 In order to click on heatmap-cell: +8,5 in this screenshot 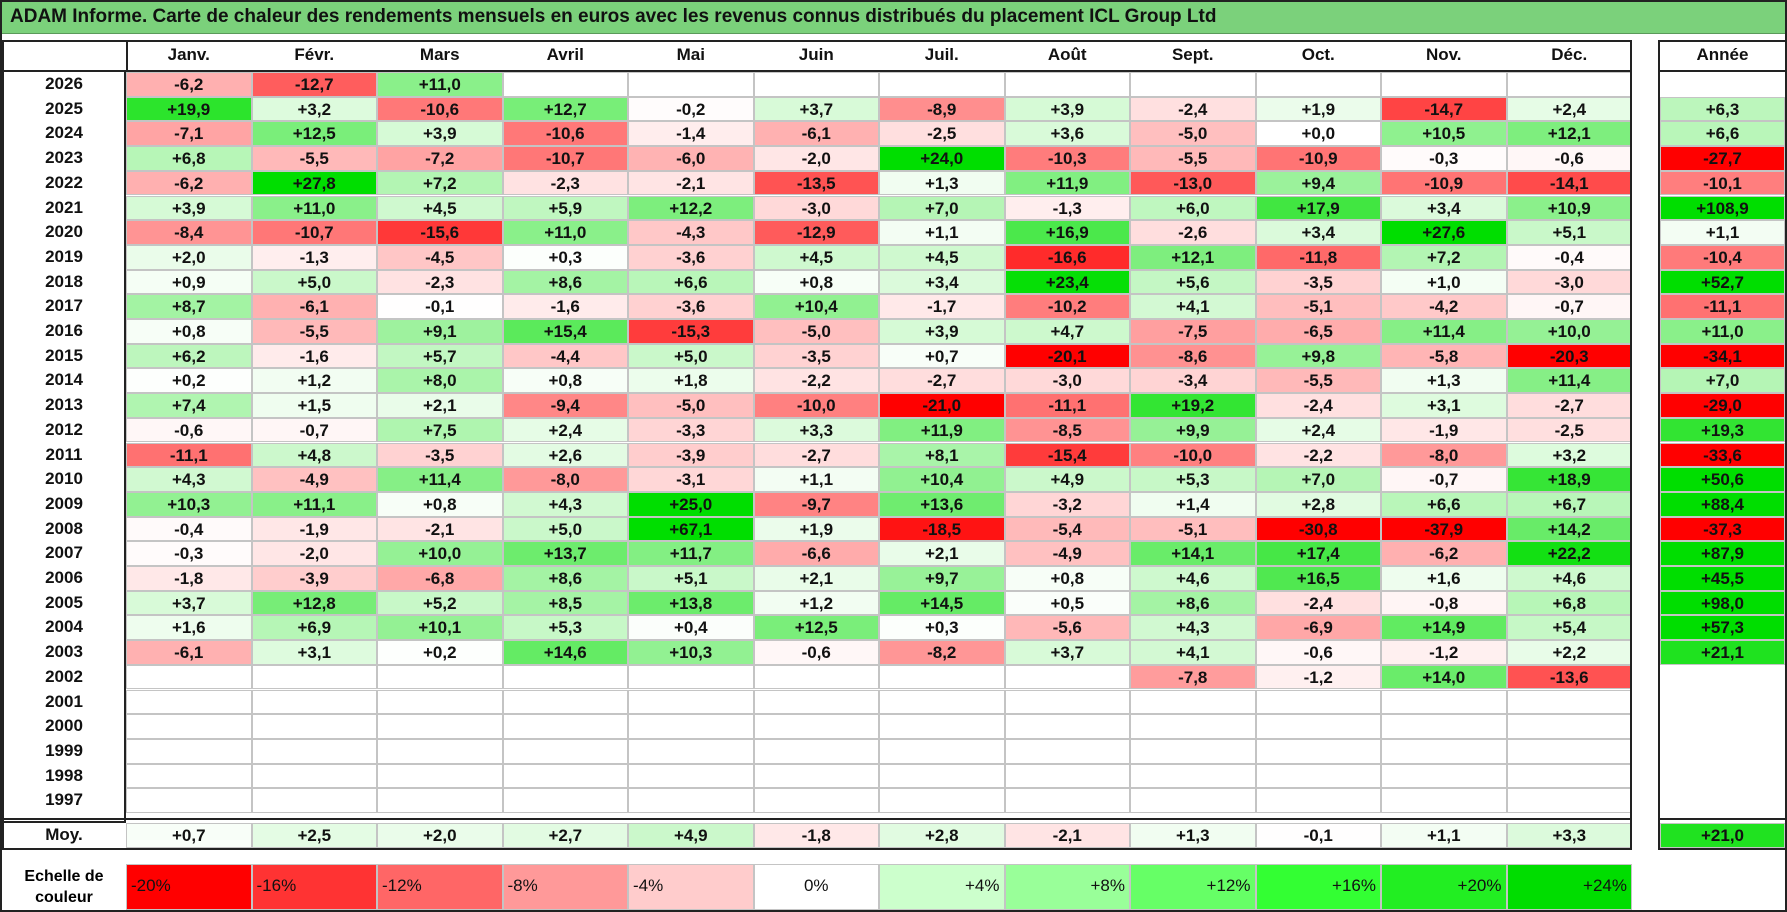, I will do `click(565, 603)`.